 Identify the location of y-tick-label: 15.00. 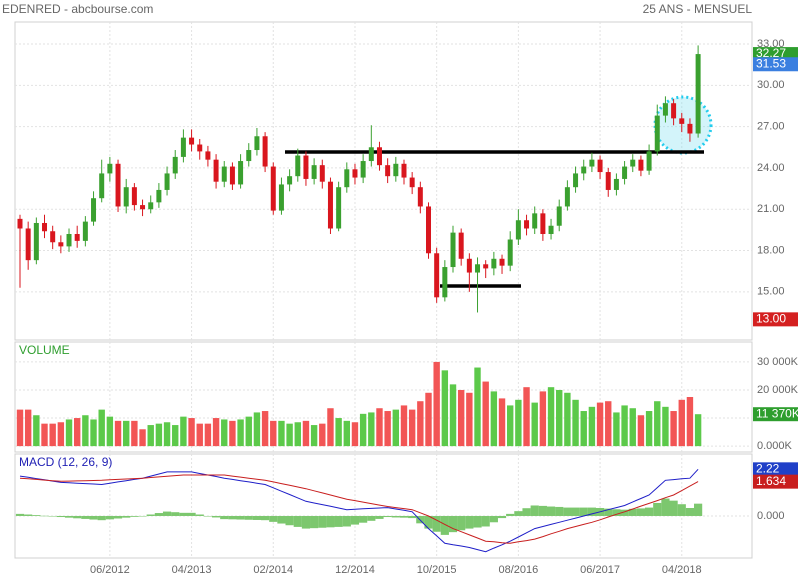
(771, 292).